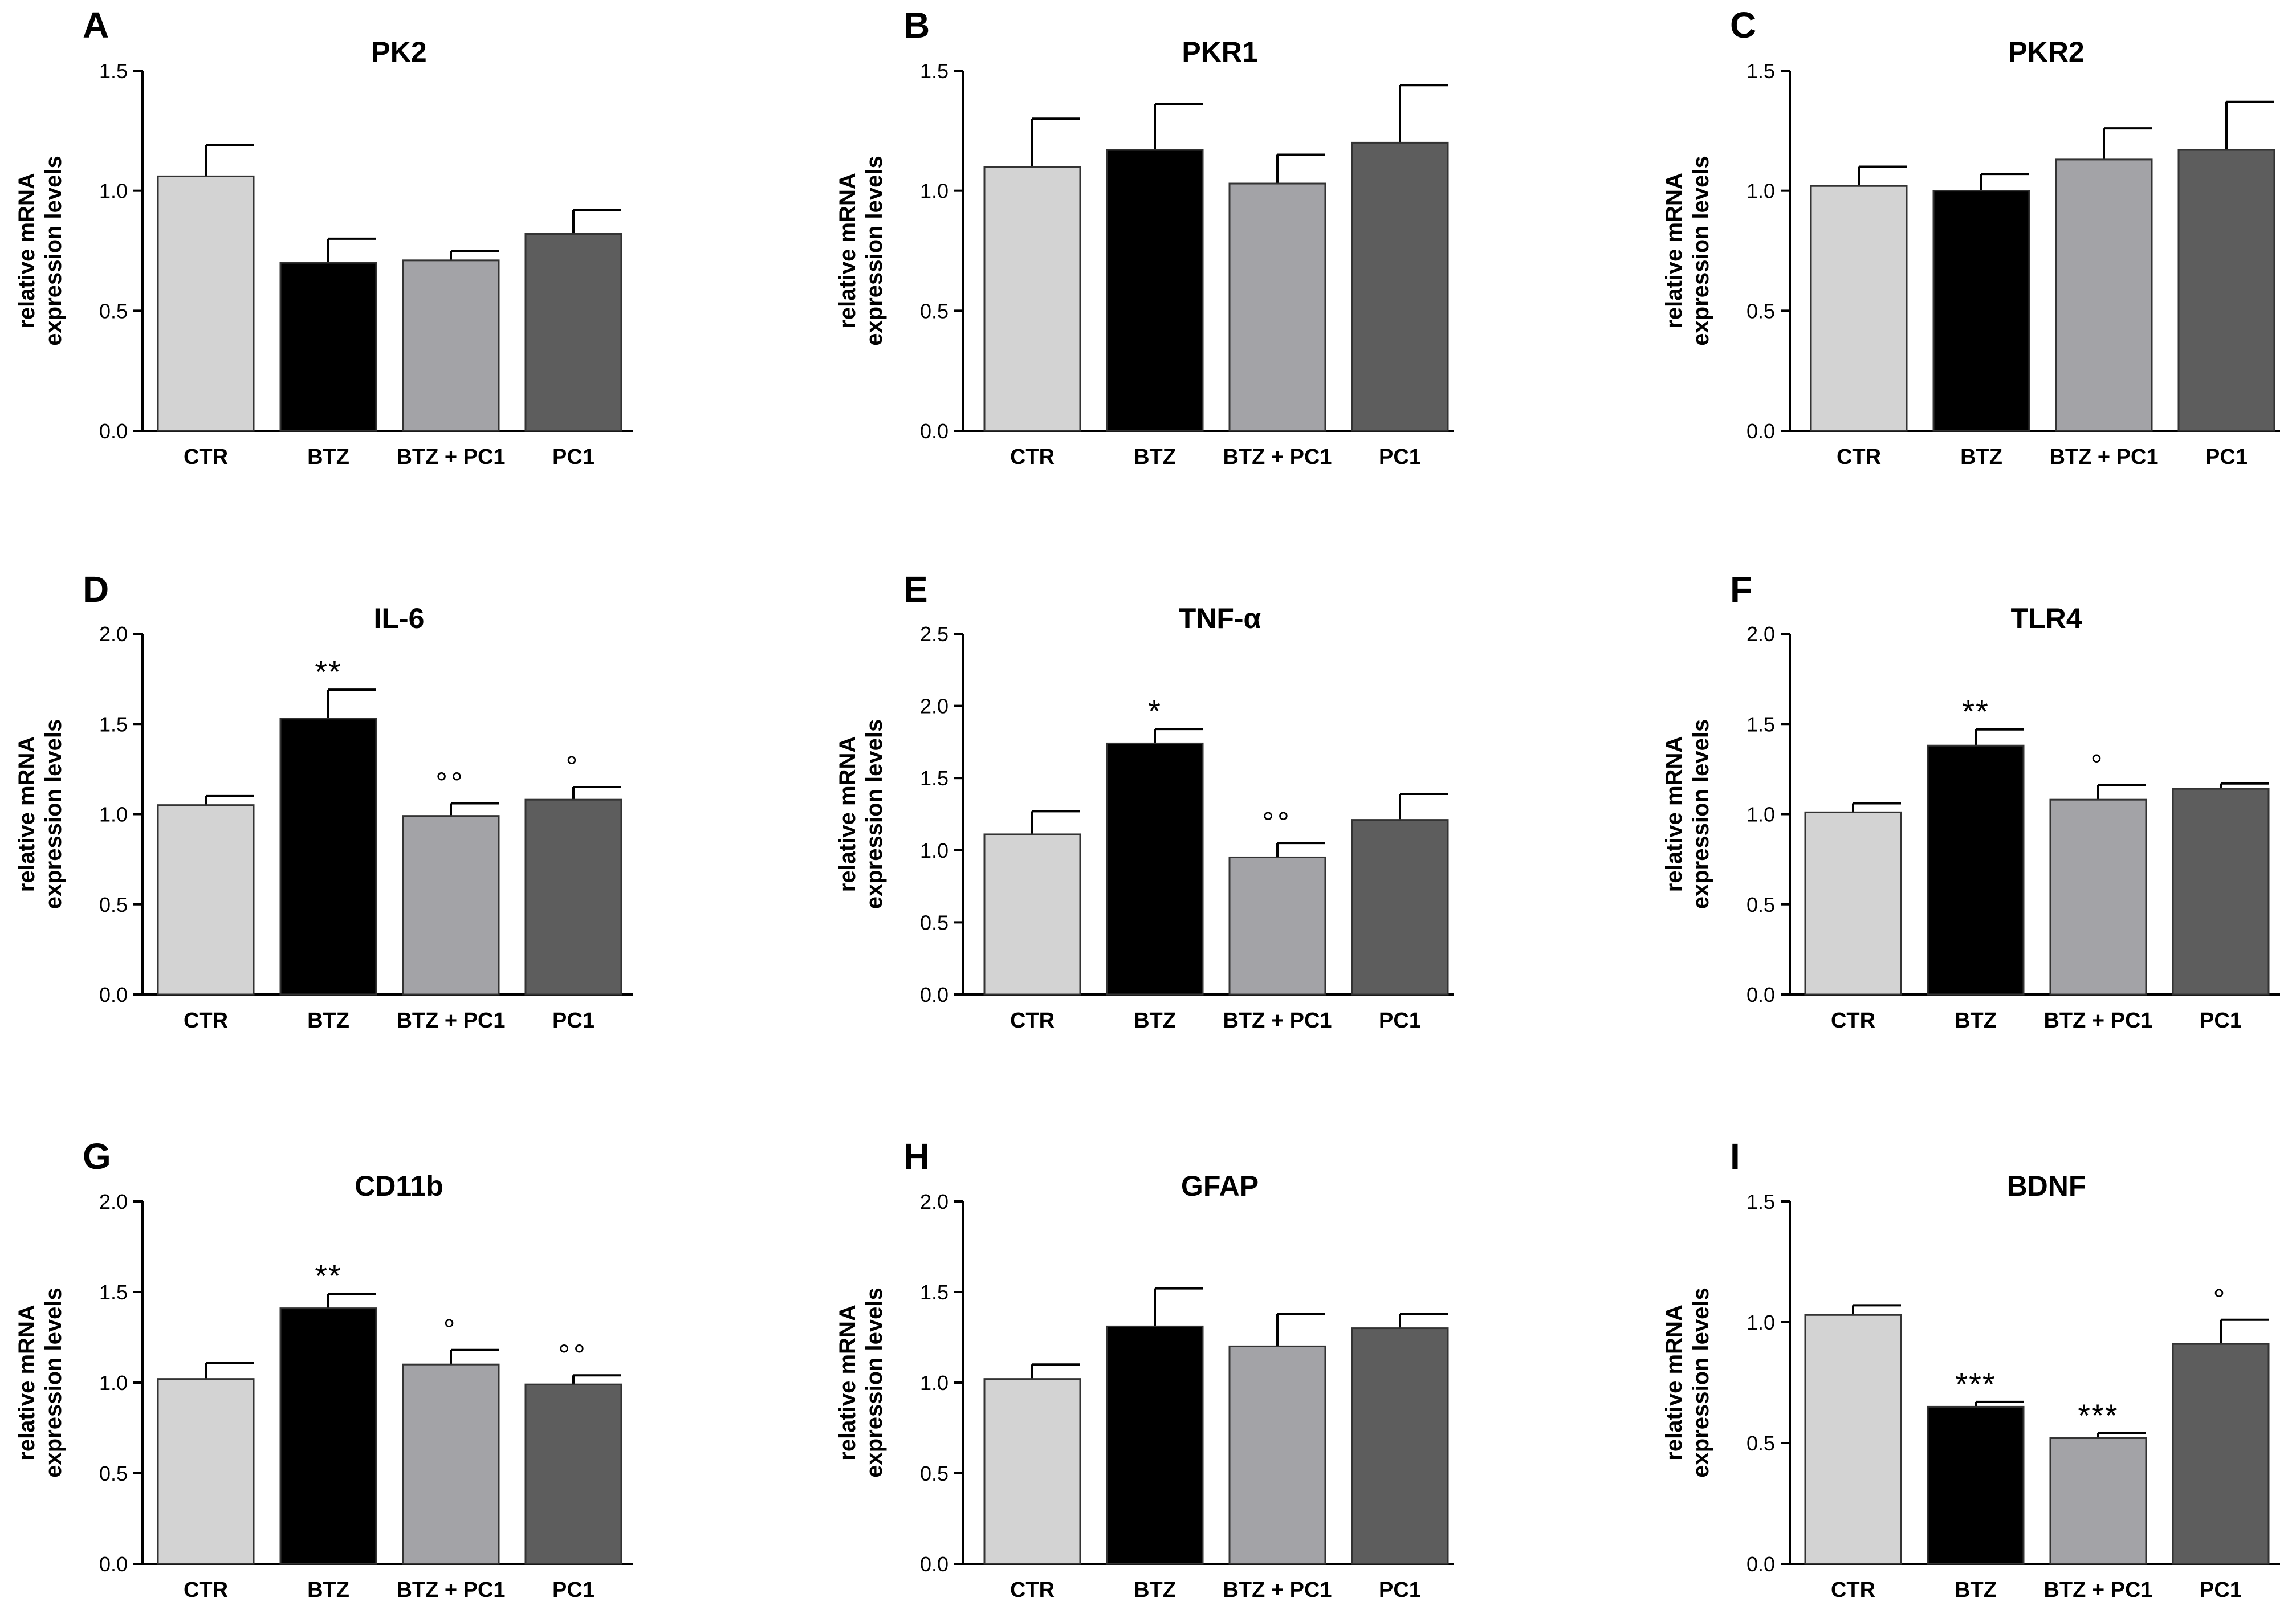 Image resolution: width=2296 pixels, height=1614 pixels. I want to click on significance-marker: *, so click(1155, 711).